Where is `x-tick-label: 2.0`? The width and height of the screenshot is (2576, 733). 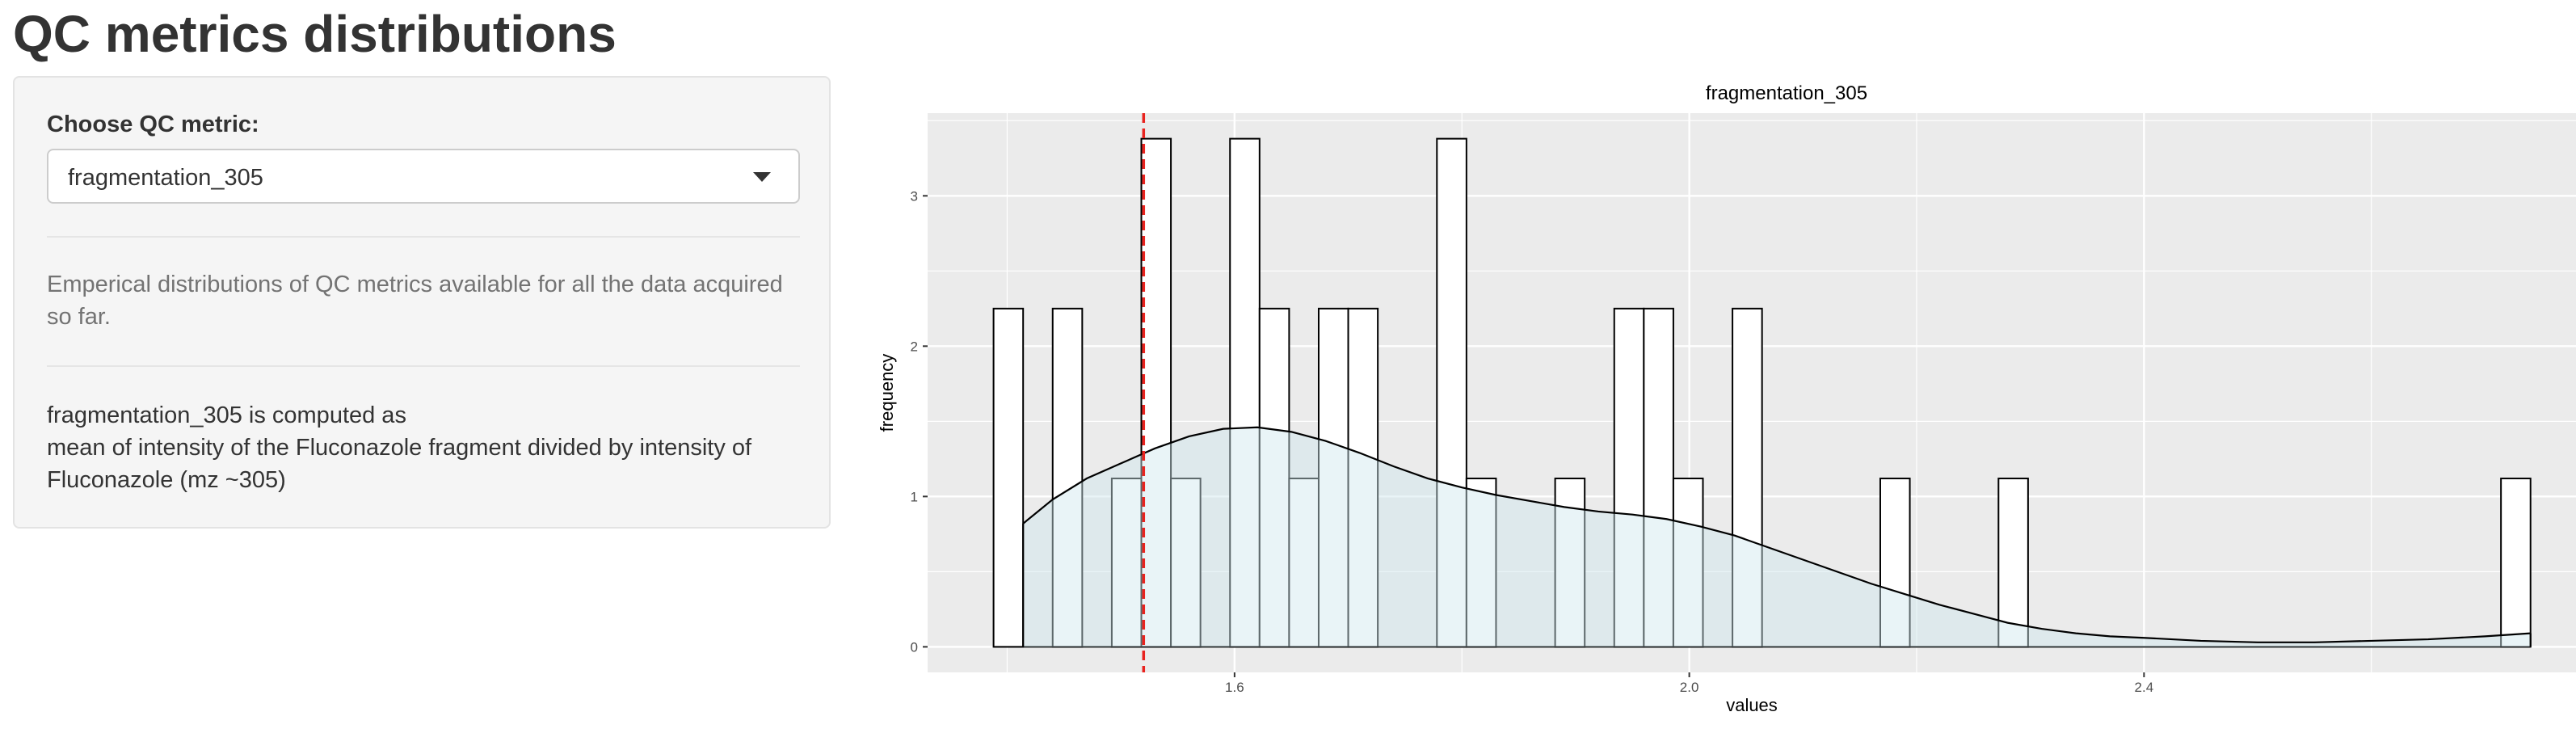
x-tick-label: 2.0 is located at coordinates (1689, 687).